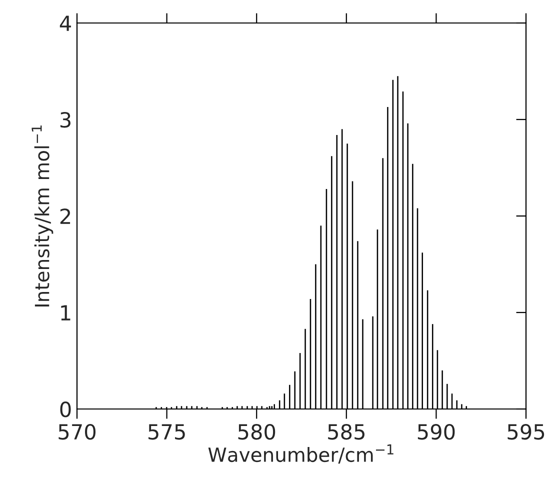 The image size is (546, 487). I want to click on x-tick-label: 575, so click(166, 432).